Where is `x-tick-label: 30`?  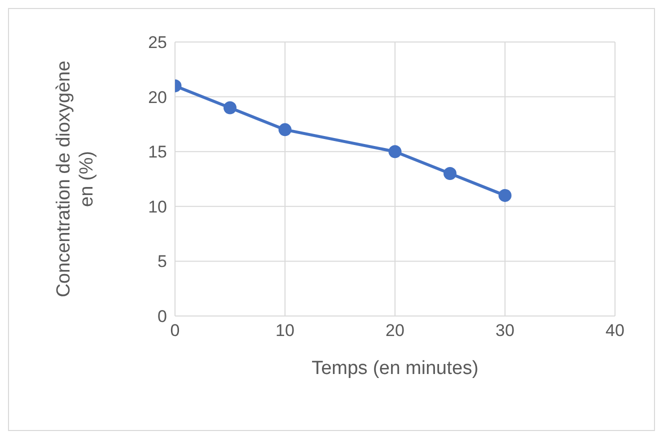 x-tick-label: 30 is located at coordinates (505, 330).